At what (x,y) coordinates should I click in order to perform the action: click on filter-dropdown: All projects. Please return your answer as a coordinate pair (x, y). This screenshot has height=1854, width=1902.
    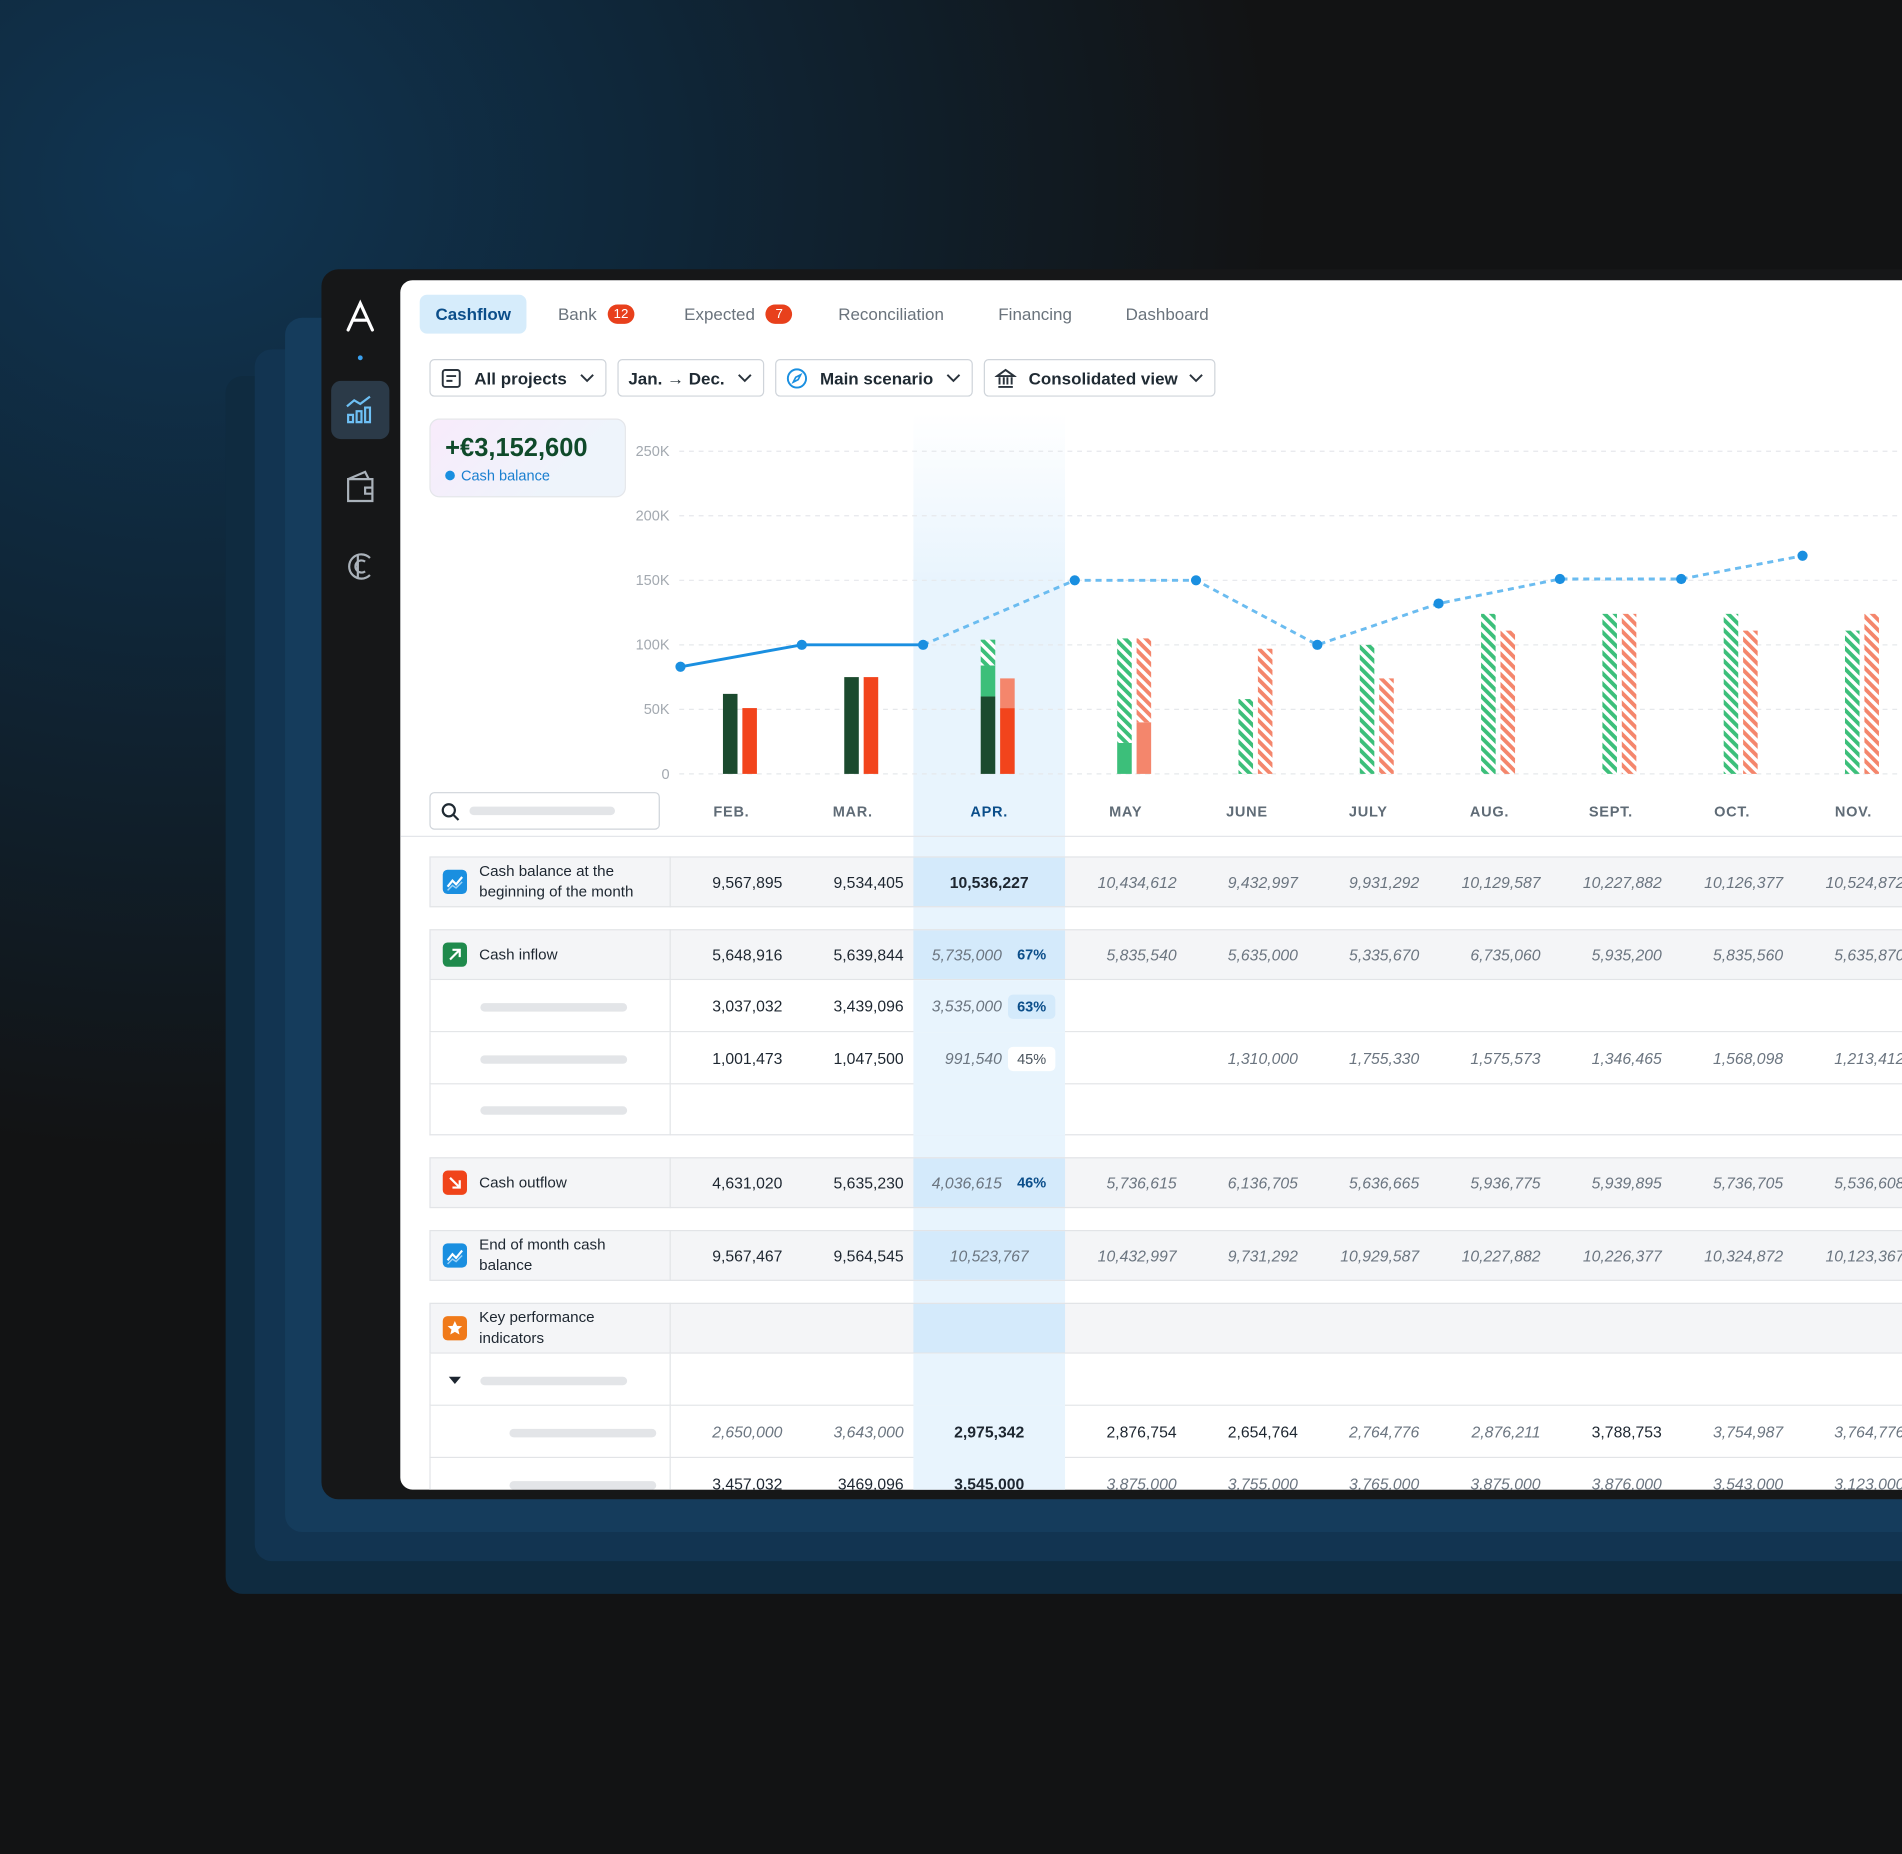
    Looking at the image, I should click on (518, 378).